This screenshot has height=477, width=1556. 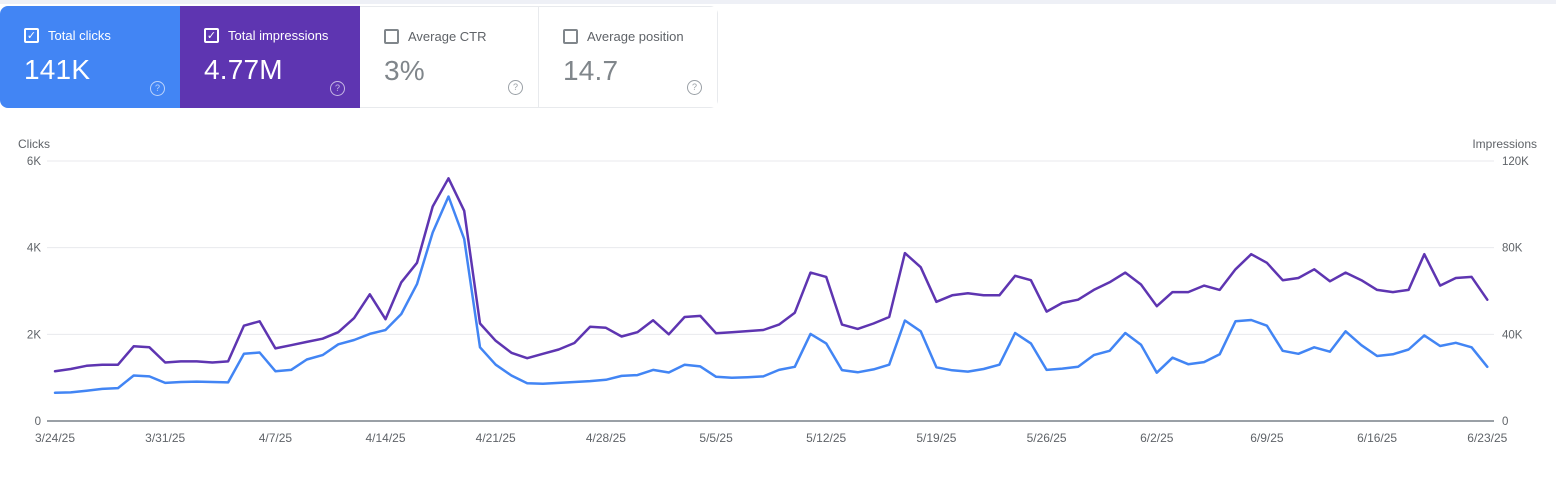 What do you see at coordinates (165, 438) in the screenshot?
I see `x-axis-date-label: 3/31/25` at bounding box center [165, 438].